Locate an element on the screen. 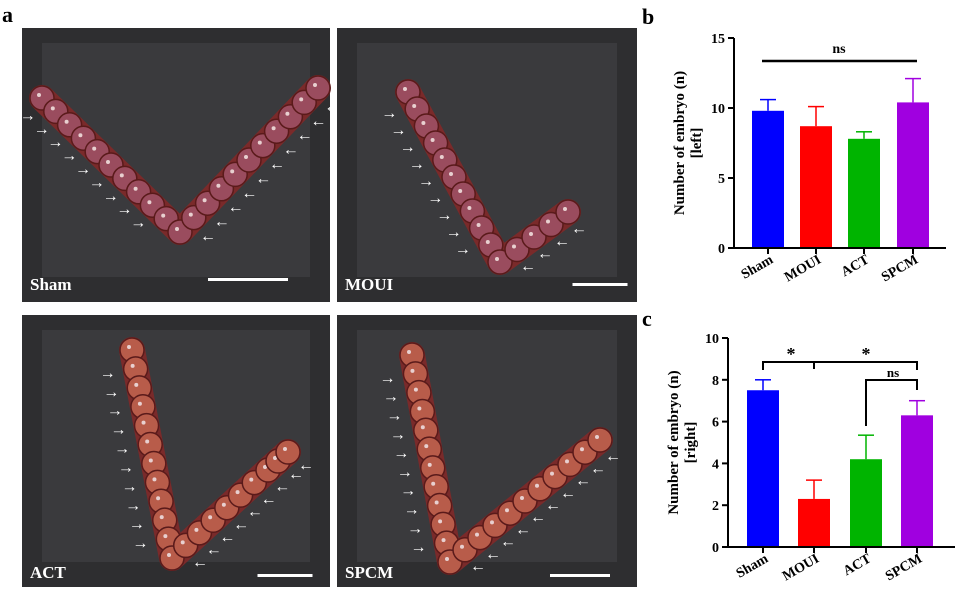 The image size is (955, 600). significance-label: ns is located at coordinates (839, 49).